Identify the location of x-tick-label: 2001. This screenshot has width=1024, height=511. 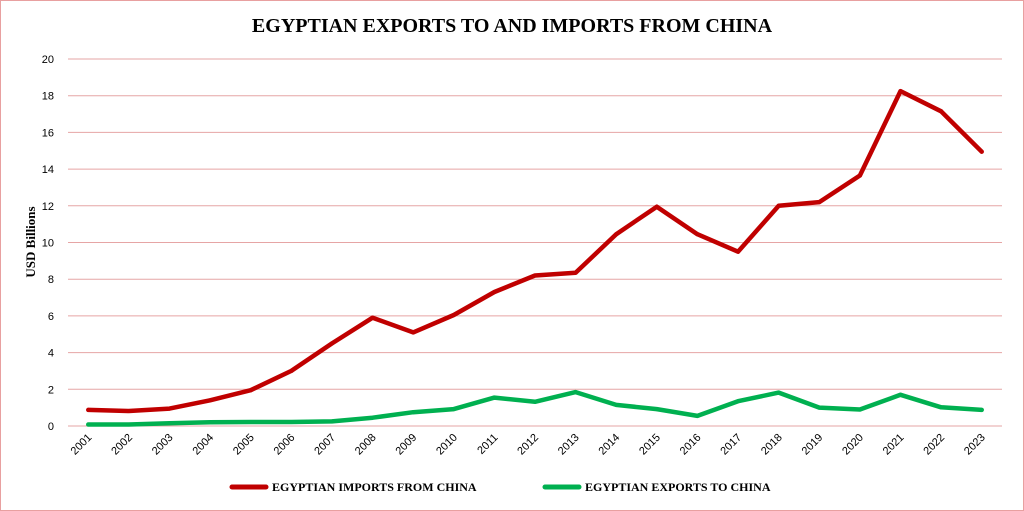
(82, 445).